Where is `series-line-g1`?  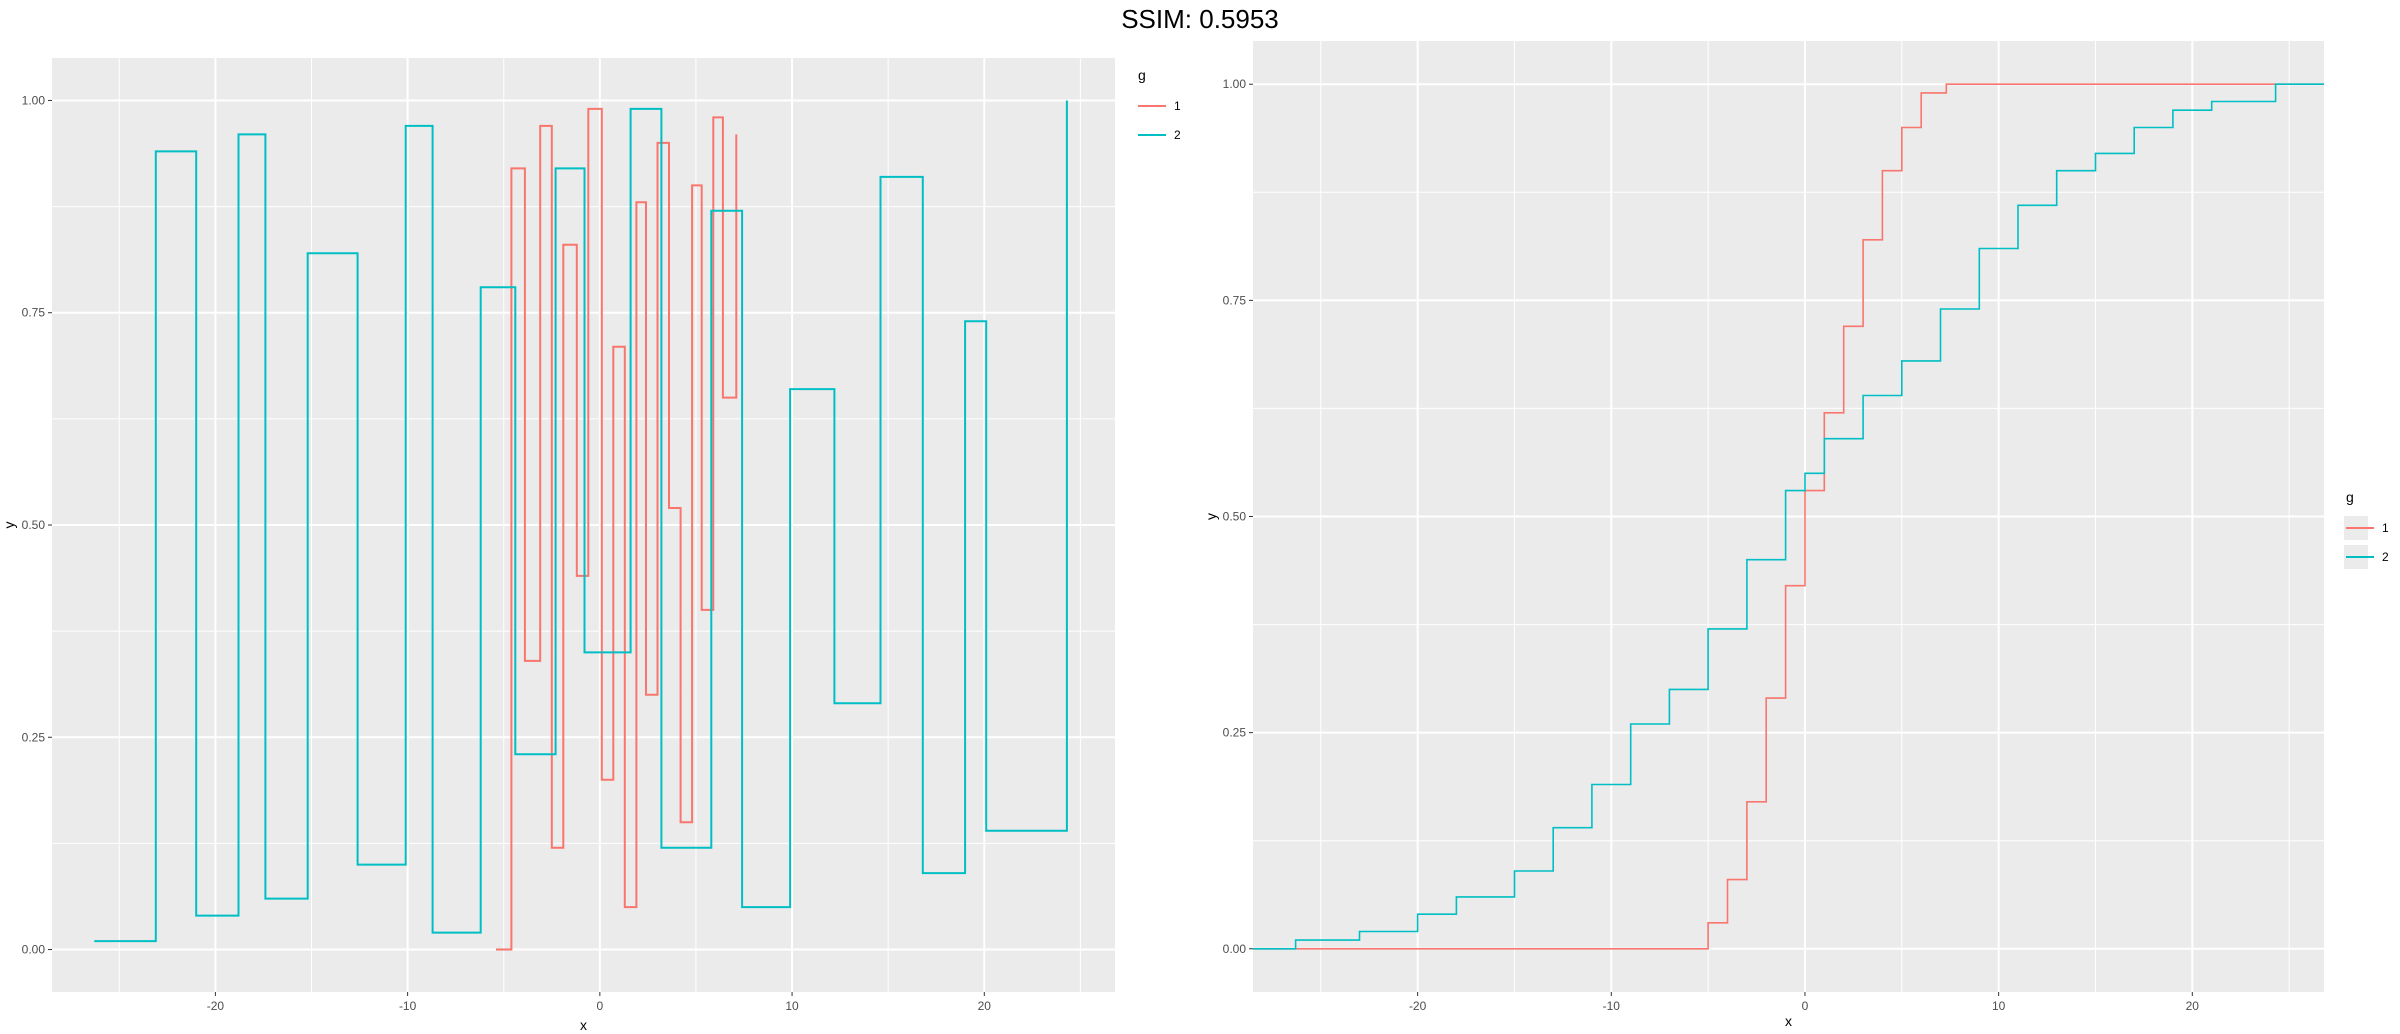
series-line-g1 is located at coordinates (617, 529).